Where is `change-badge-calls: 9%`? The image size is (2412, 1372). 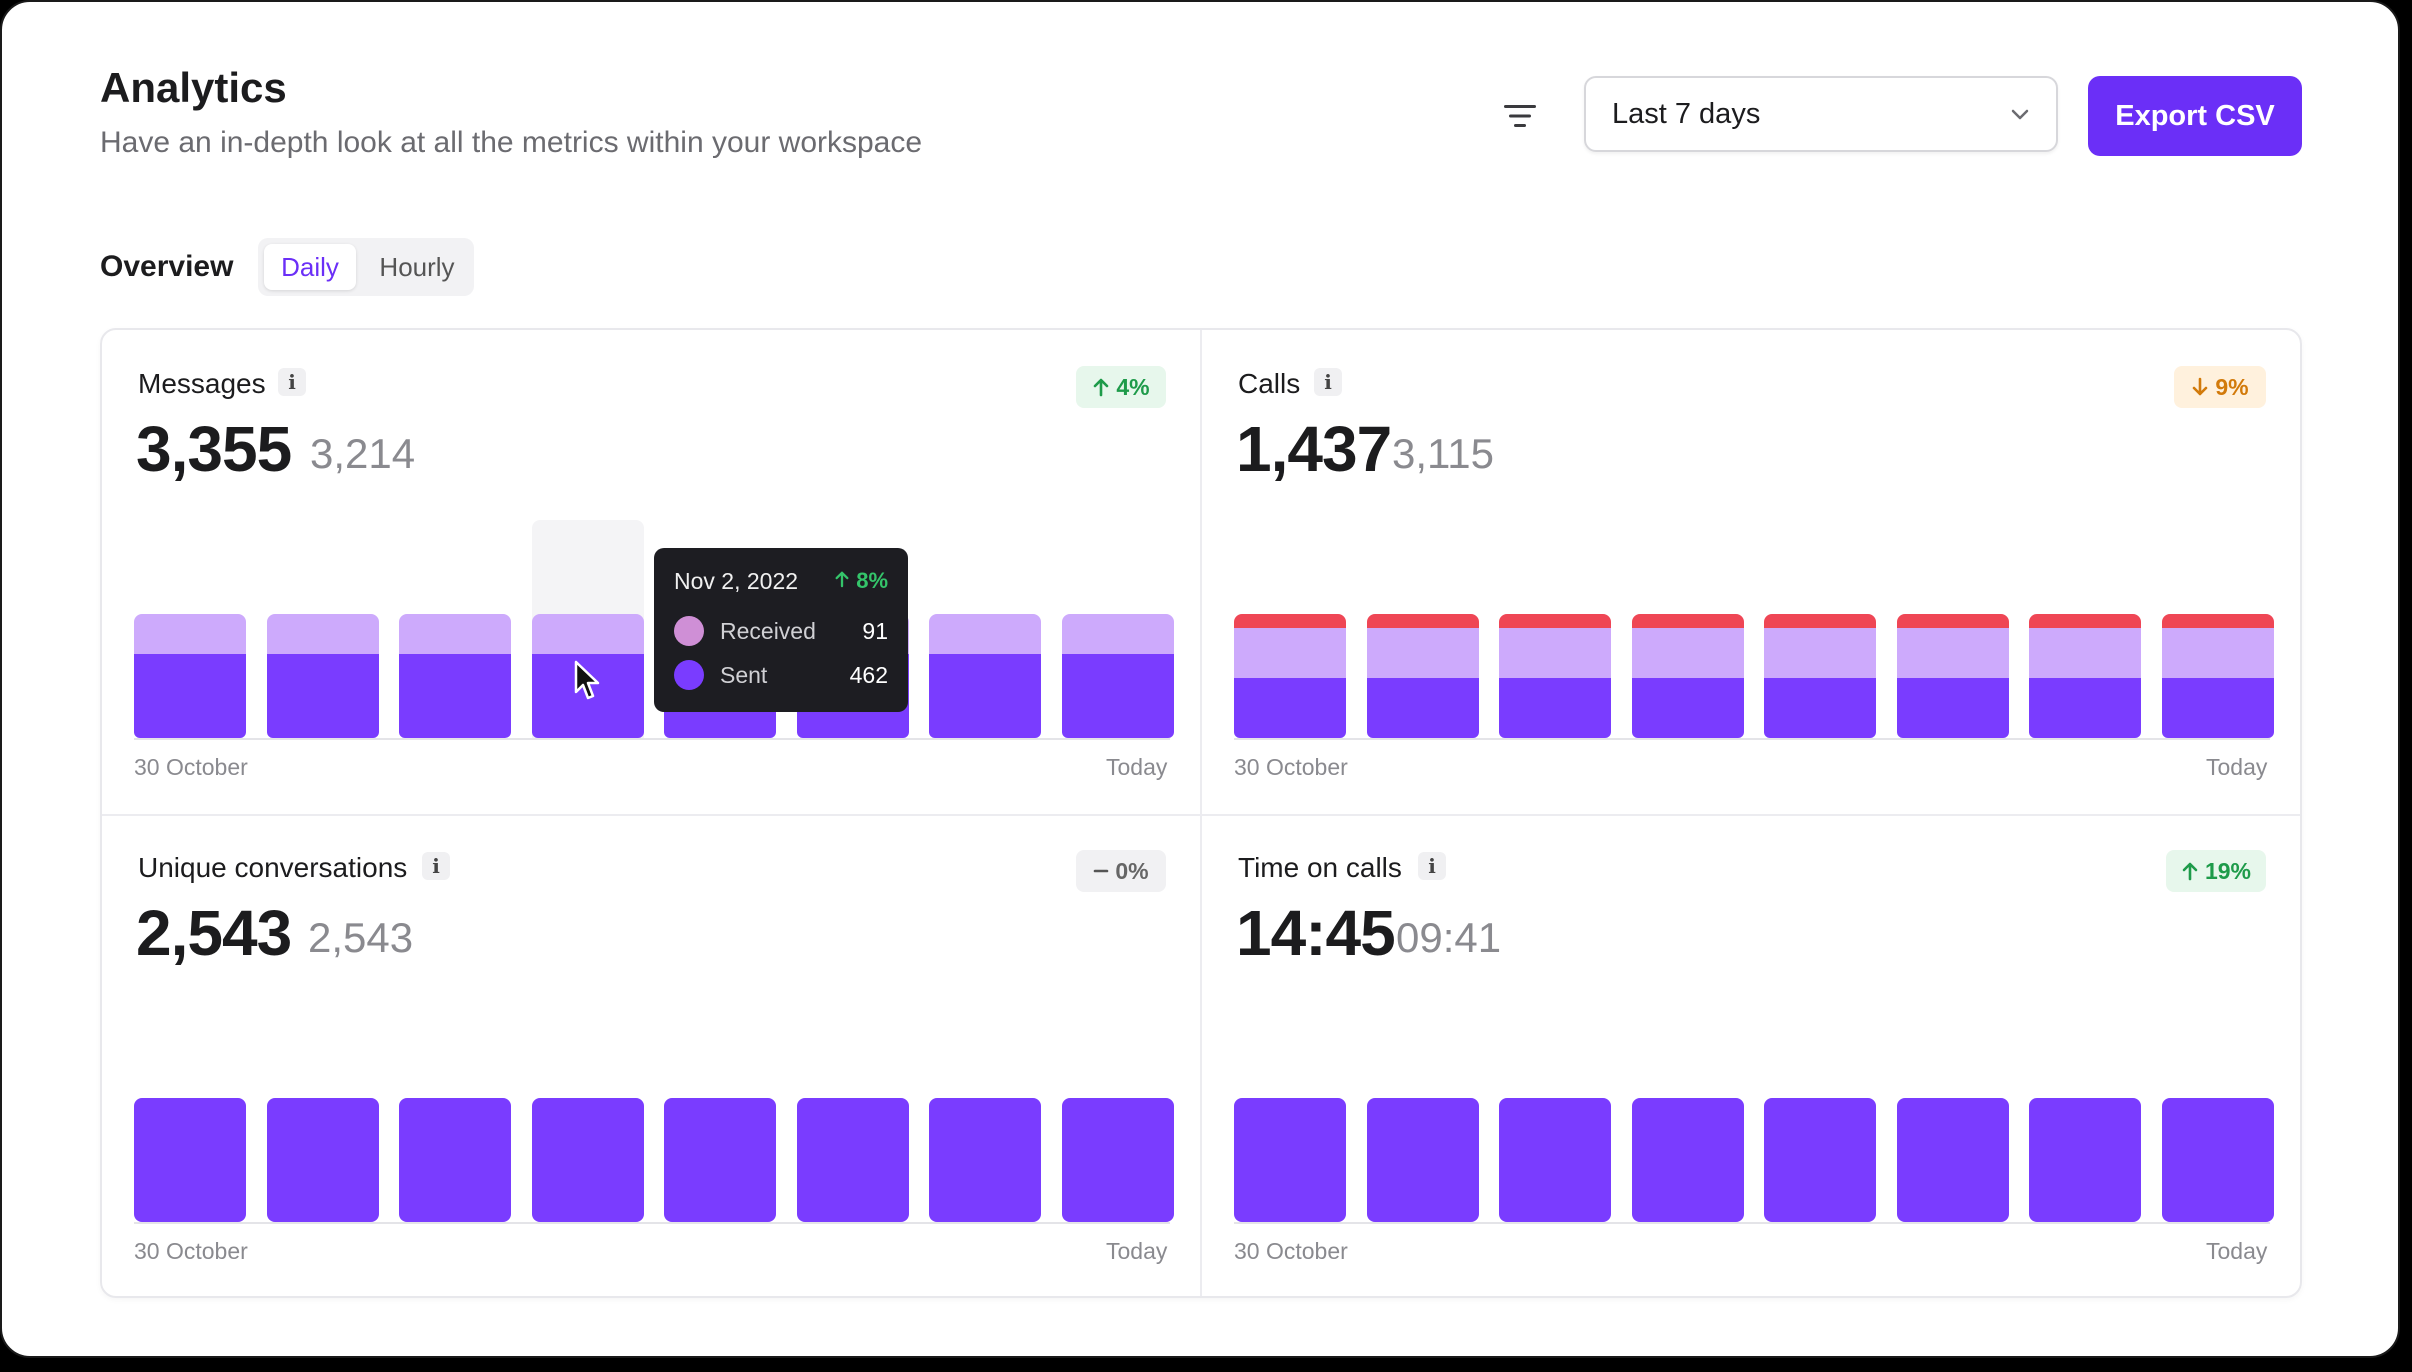
change-badge-calls: 9% is located at coordinates (2220, 387).